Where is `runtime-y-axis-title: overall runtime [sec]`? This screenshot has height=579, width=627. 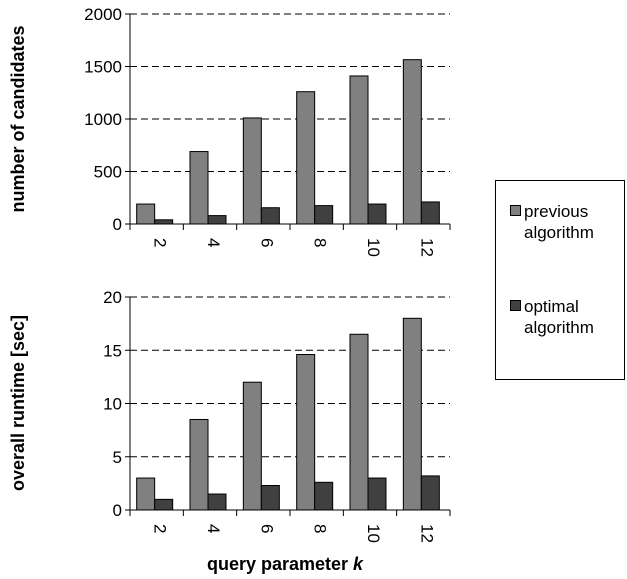 runtime-y-axis-title: overall runtime [sec] is located at coordinates (18, 403).